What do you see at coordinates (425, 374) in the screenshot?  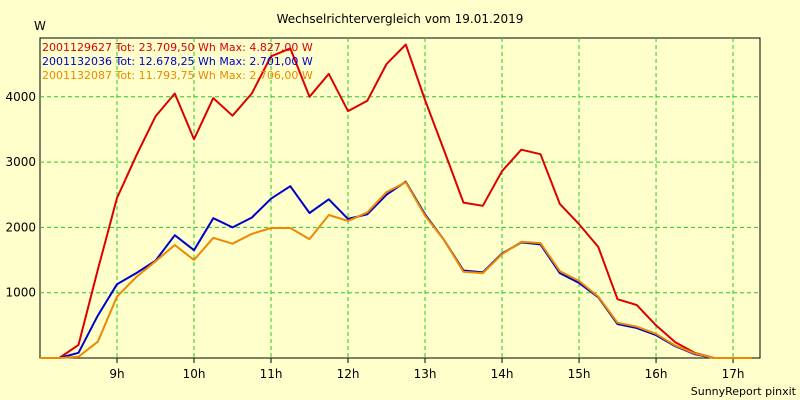 I see `x-tick-label: 13h` at bounding box center [425, 374].